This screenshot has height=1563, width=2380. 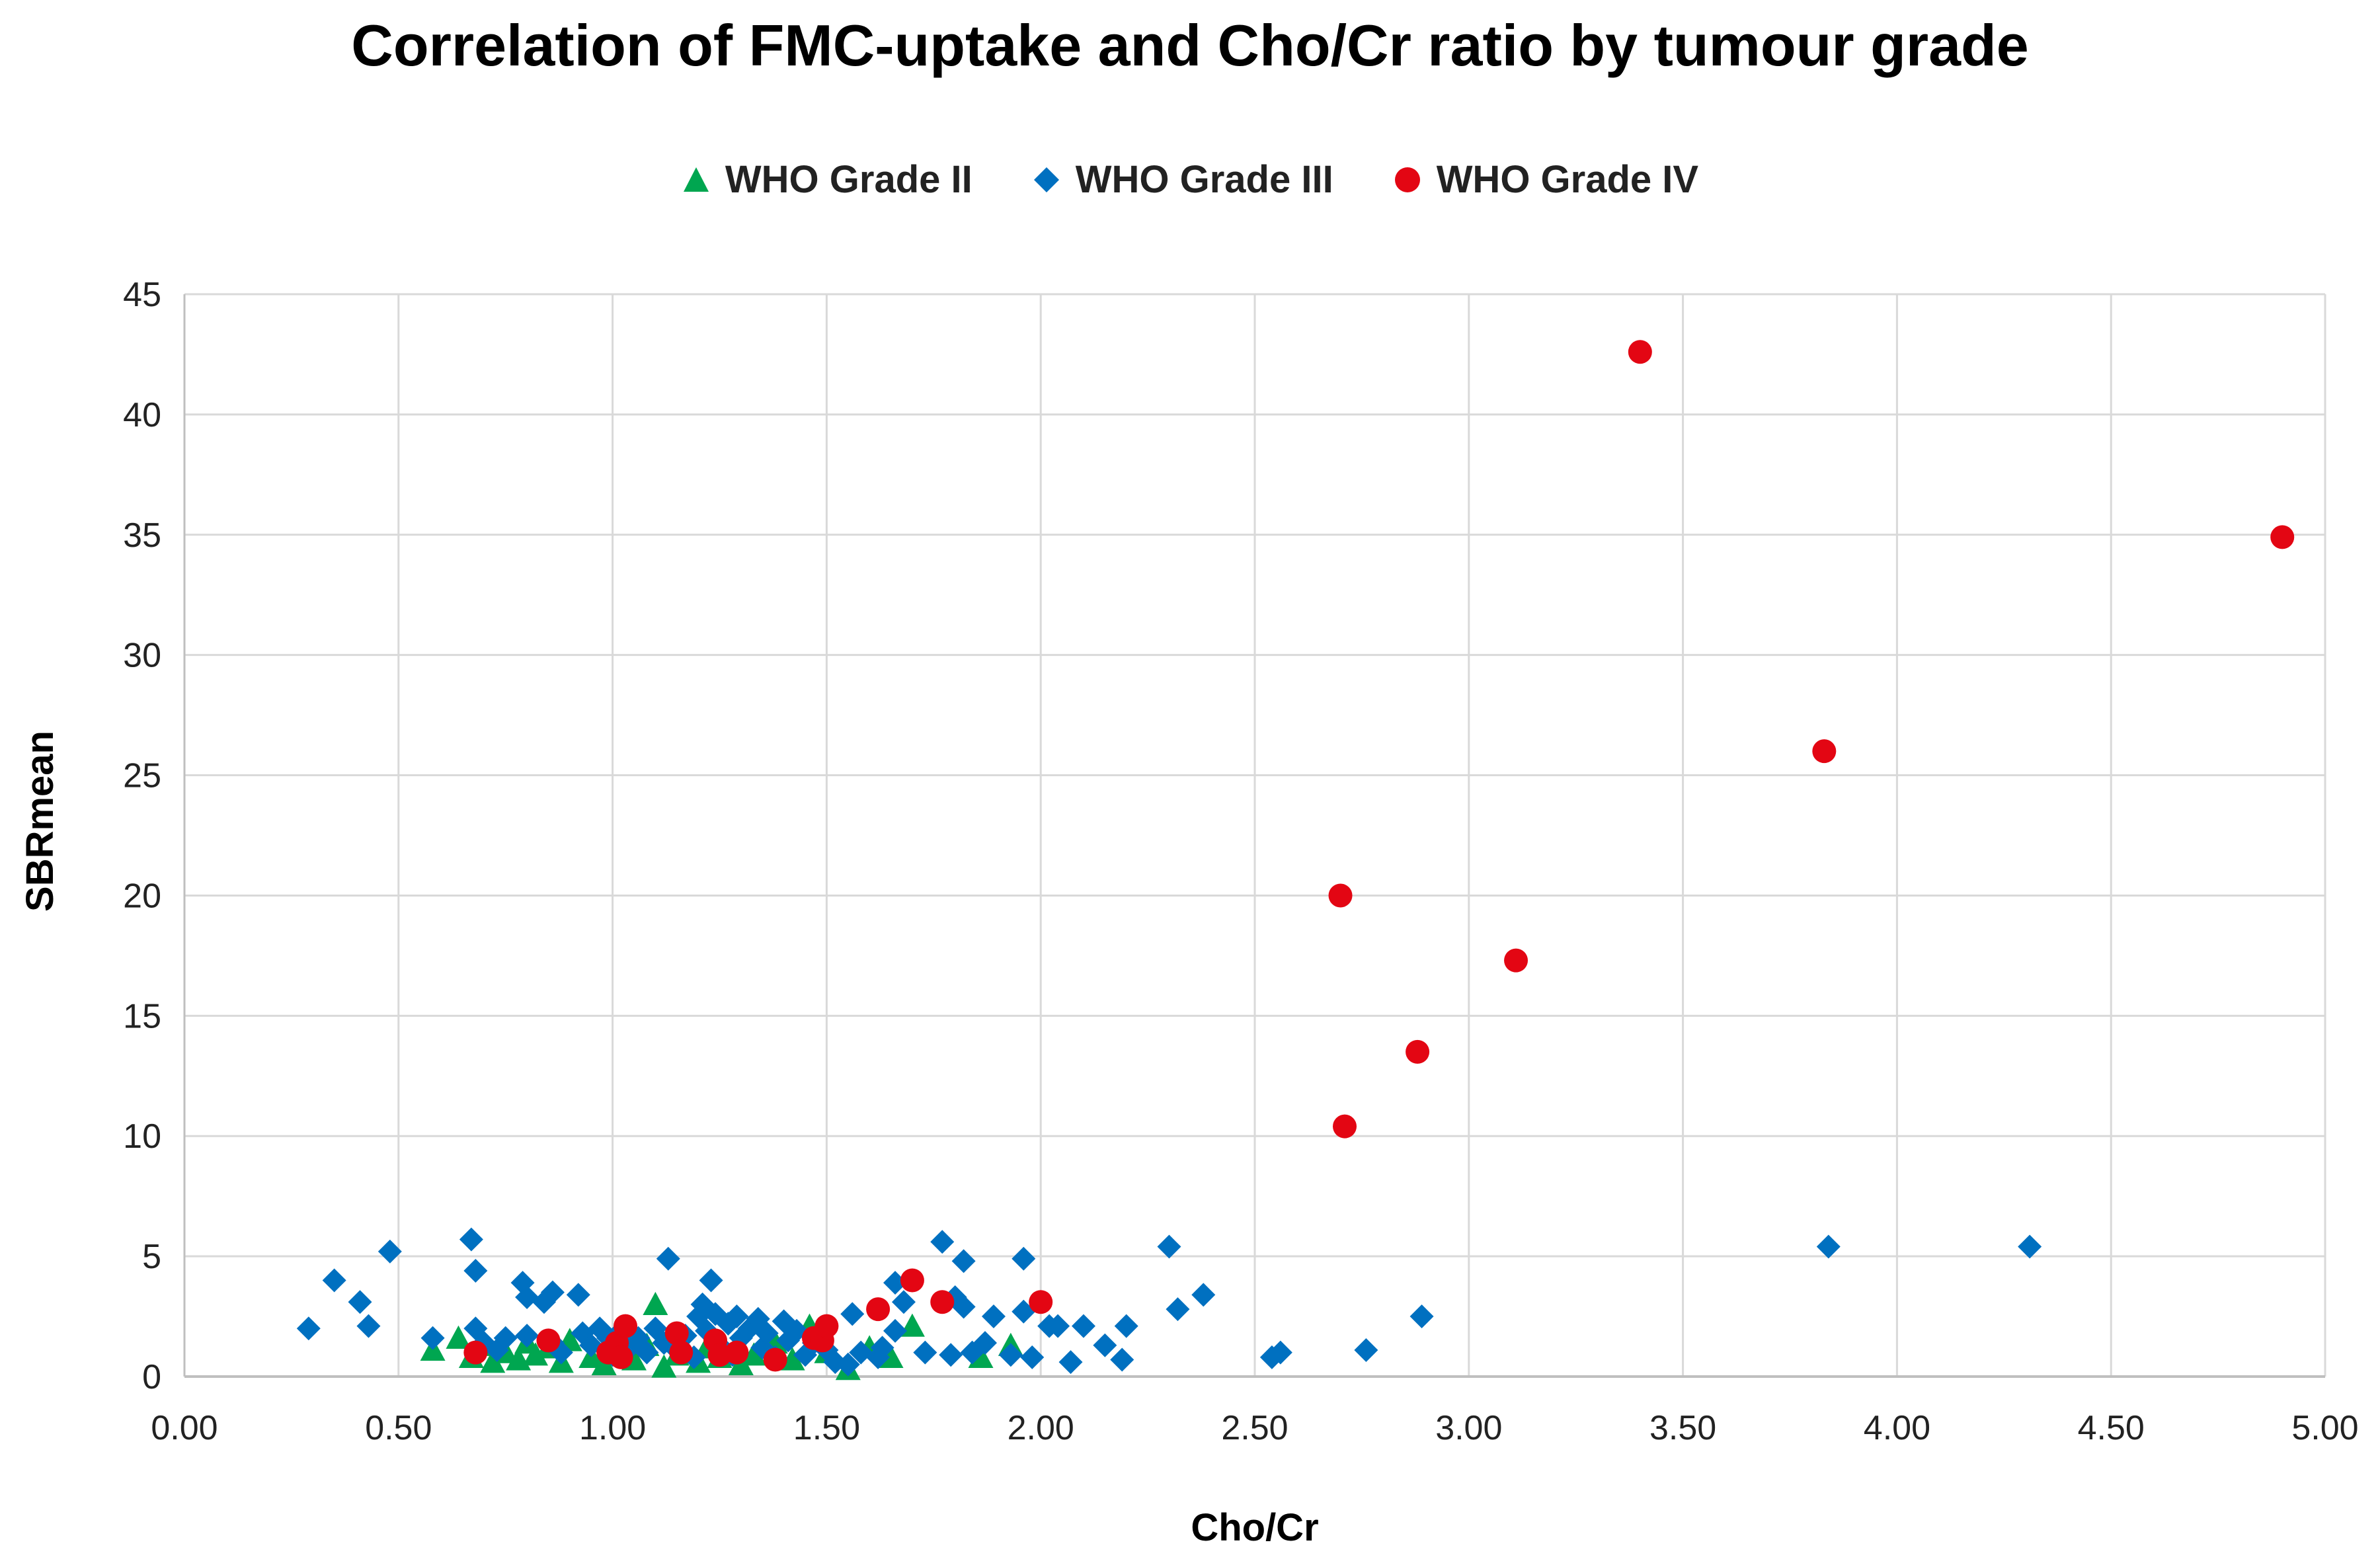 I want to click on x-tick-label: 5.00, so click(x=2324, y=1428).